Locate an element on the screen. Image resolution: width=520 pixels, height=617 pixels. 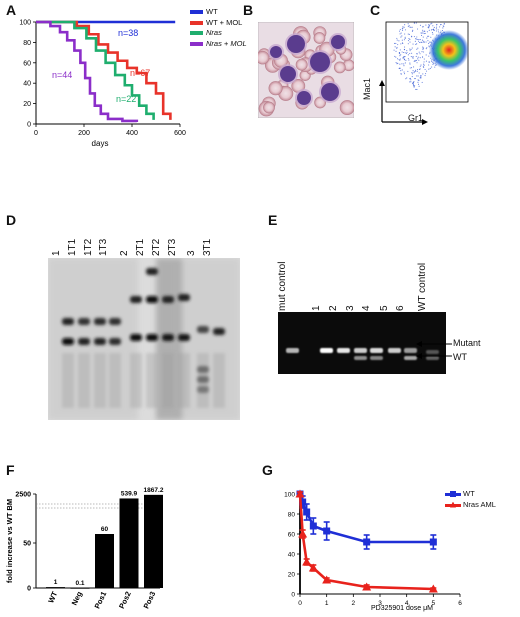
panel-a-y-tick-label: 100 is located at coordinates (25, 23).